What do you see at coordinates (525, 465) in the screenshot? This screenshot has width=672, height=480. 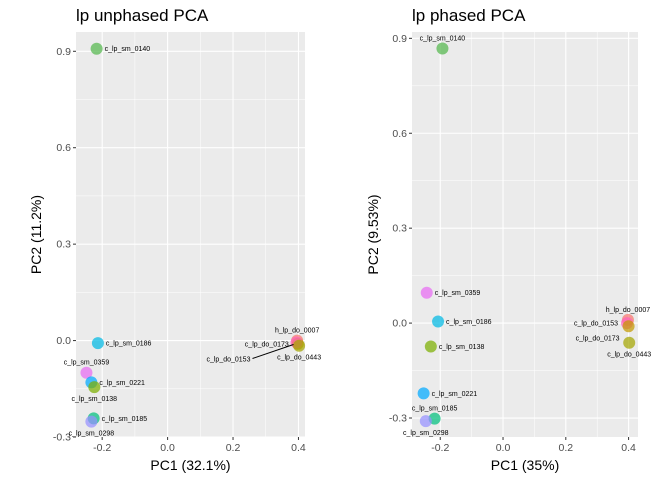 I see `x-axis-title: PC1 (35%)` at bounding box center [525, 465].